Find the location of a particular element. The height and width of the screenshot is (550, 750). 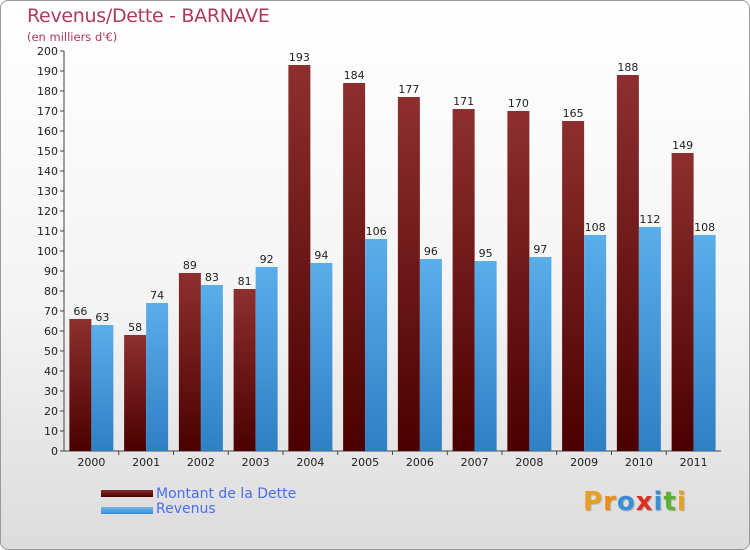

data-label: 188 is located at coordinates (627, 67).